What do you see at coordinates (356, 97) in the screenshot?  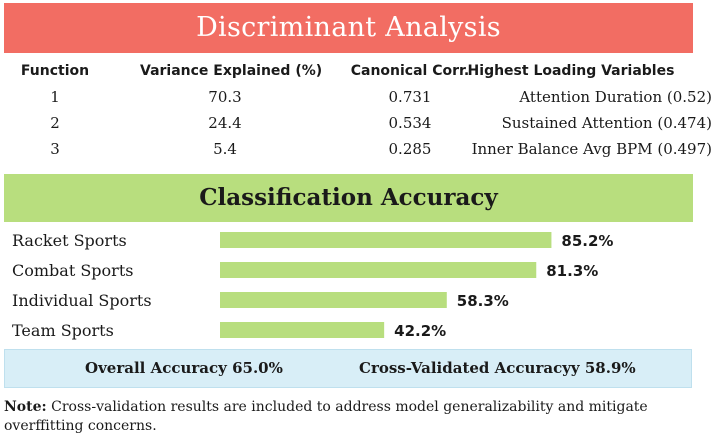 I see `table-row: 1 70.3 0.731 Attention Duration (0.52)` at bounding box center [356, 97].